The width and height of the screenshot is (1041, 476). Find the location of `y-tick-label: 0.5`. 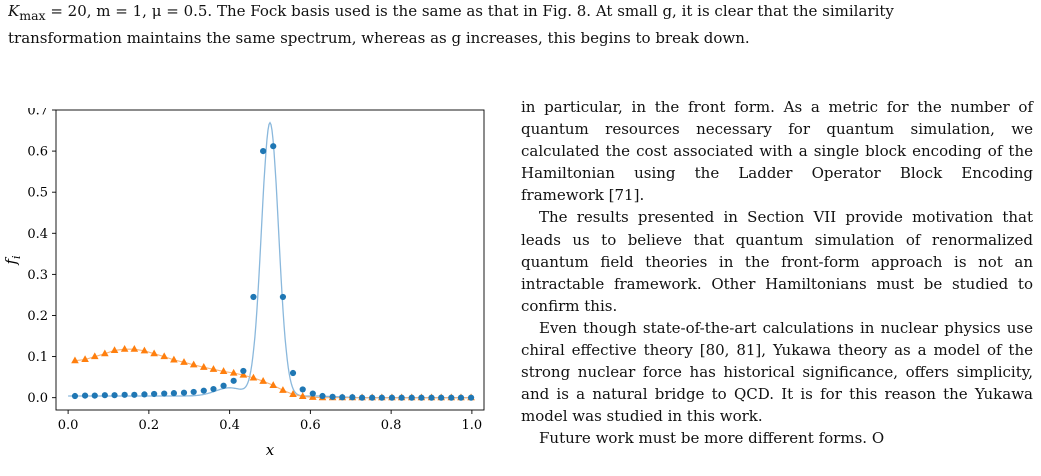

y-tick-label: 0.5 is located at coordinates (37, 193).